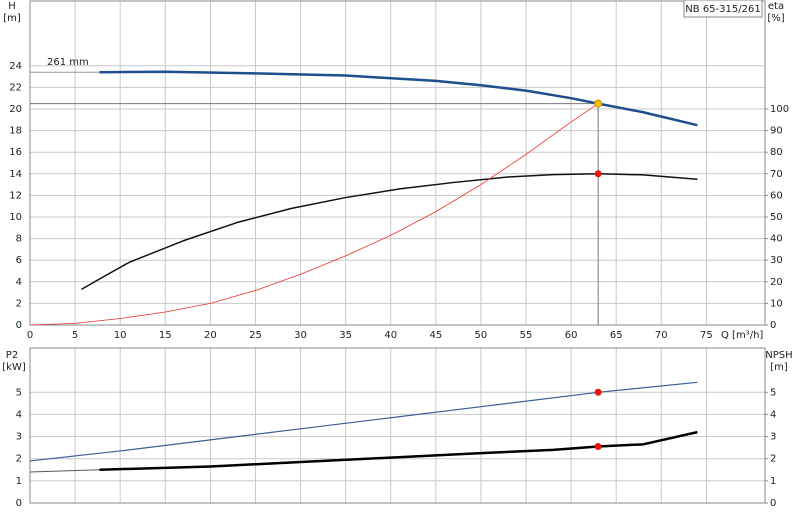 The image size is (800, 520). Describe the element at coordinates (19, 239) in the screenshot. I see `y-tick-label: 8` at that location.